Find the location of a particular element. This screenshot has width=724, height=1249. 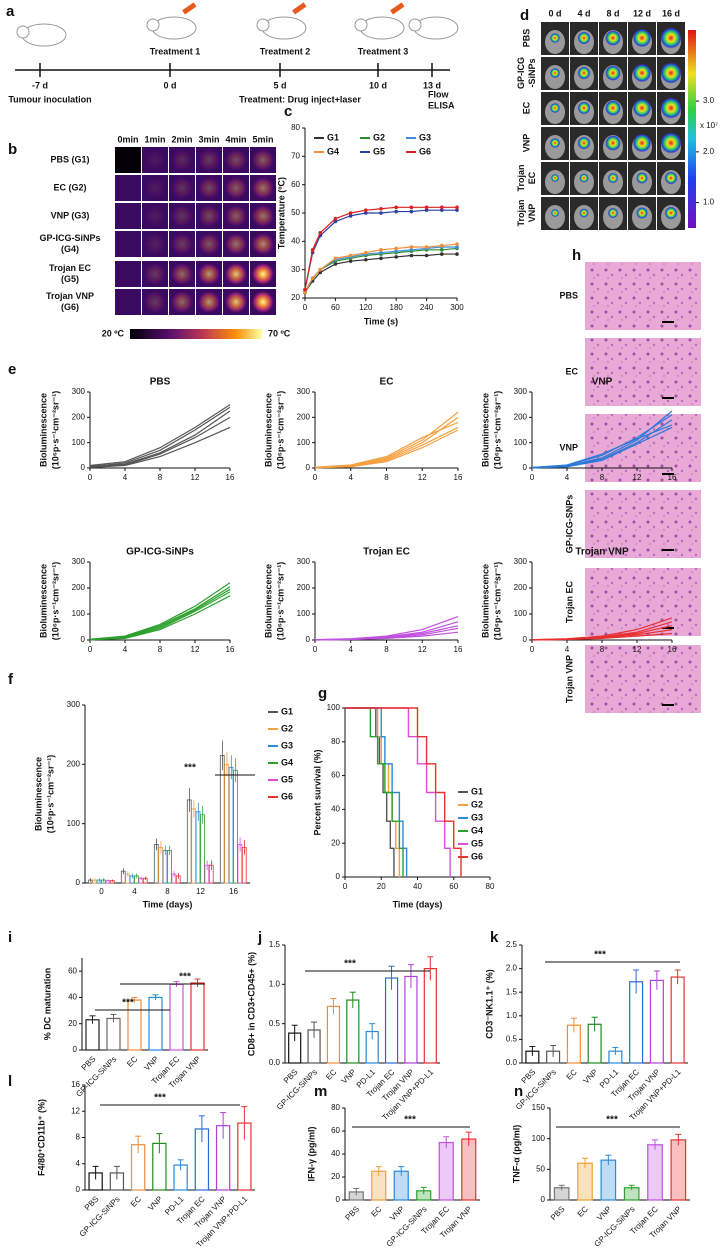

row-label: VNP is located at coordinates (568, 447).